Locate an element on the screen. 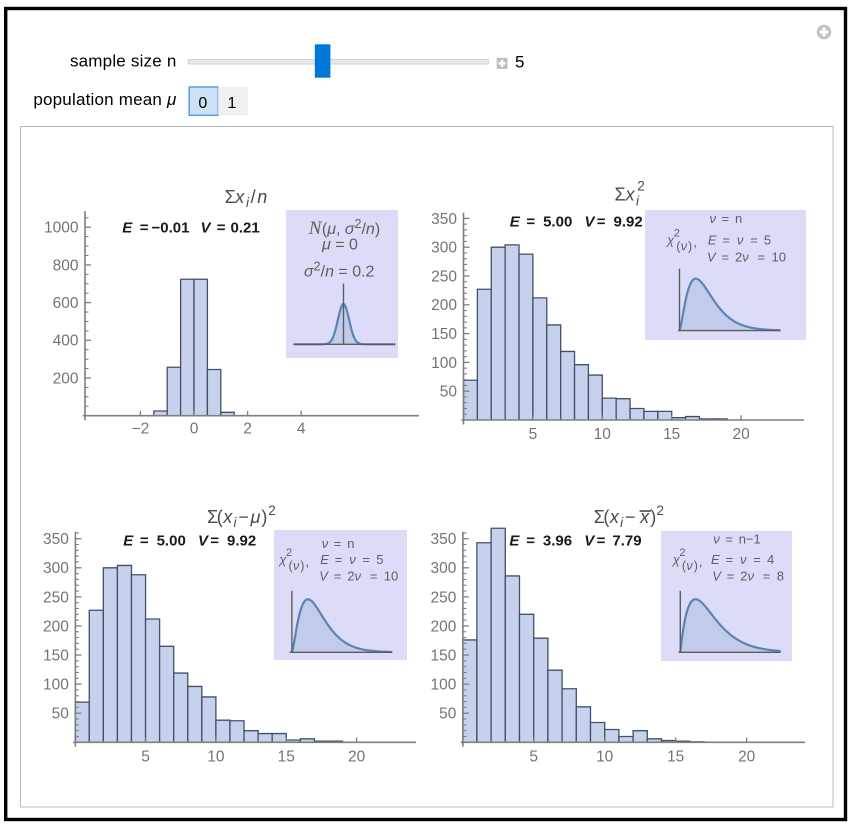 The height and width of the screenshot is (830, 852). svg-text: 20 is located at coordinates (747, 756).